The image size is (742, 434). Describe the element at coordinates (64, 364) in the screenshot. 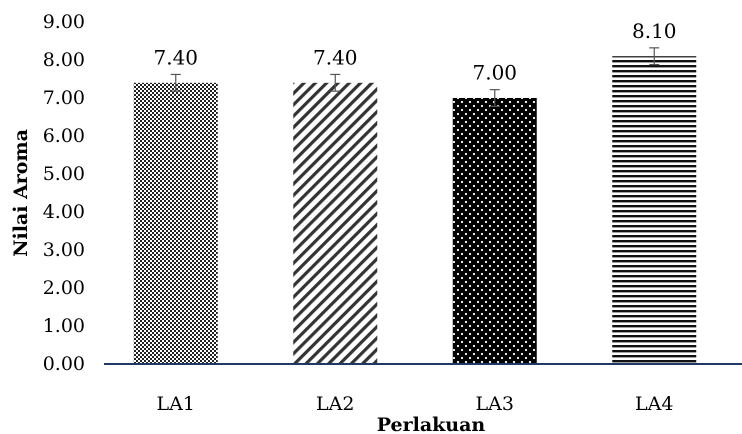

I see `y-tick-label: 0.00` at that location.